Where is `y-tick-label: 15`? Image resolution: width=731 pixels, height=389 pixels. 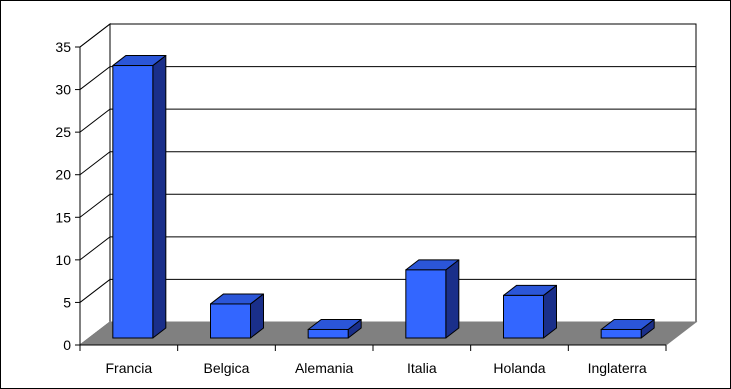 y-tick-label: 15 is located at coordinates (63, 217).